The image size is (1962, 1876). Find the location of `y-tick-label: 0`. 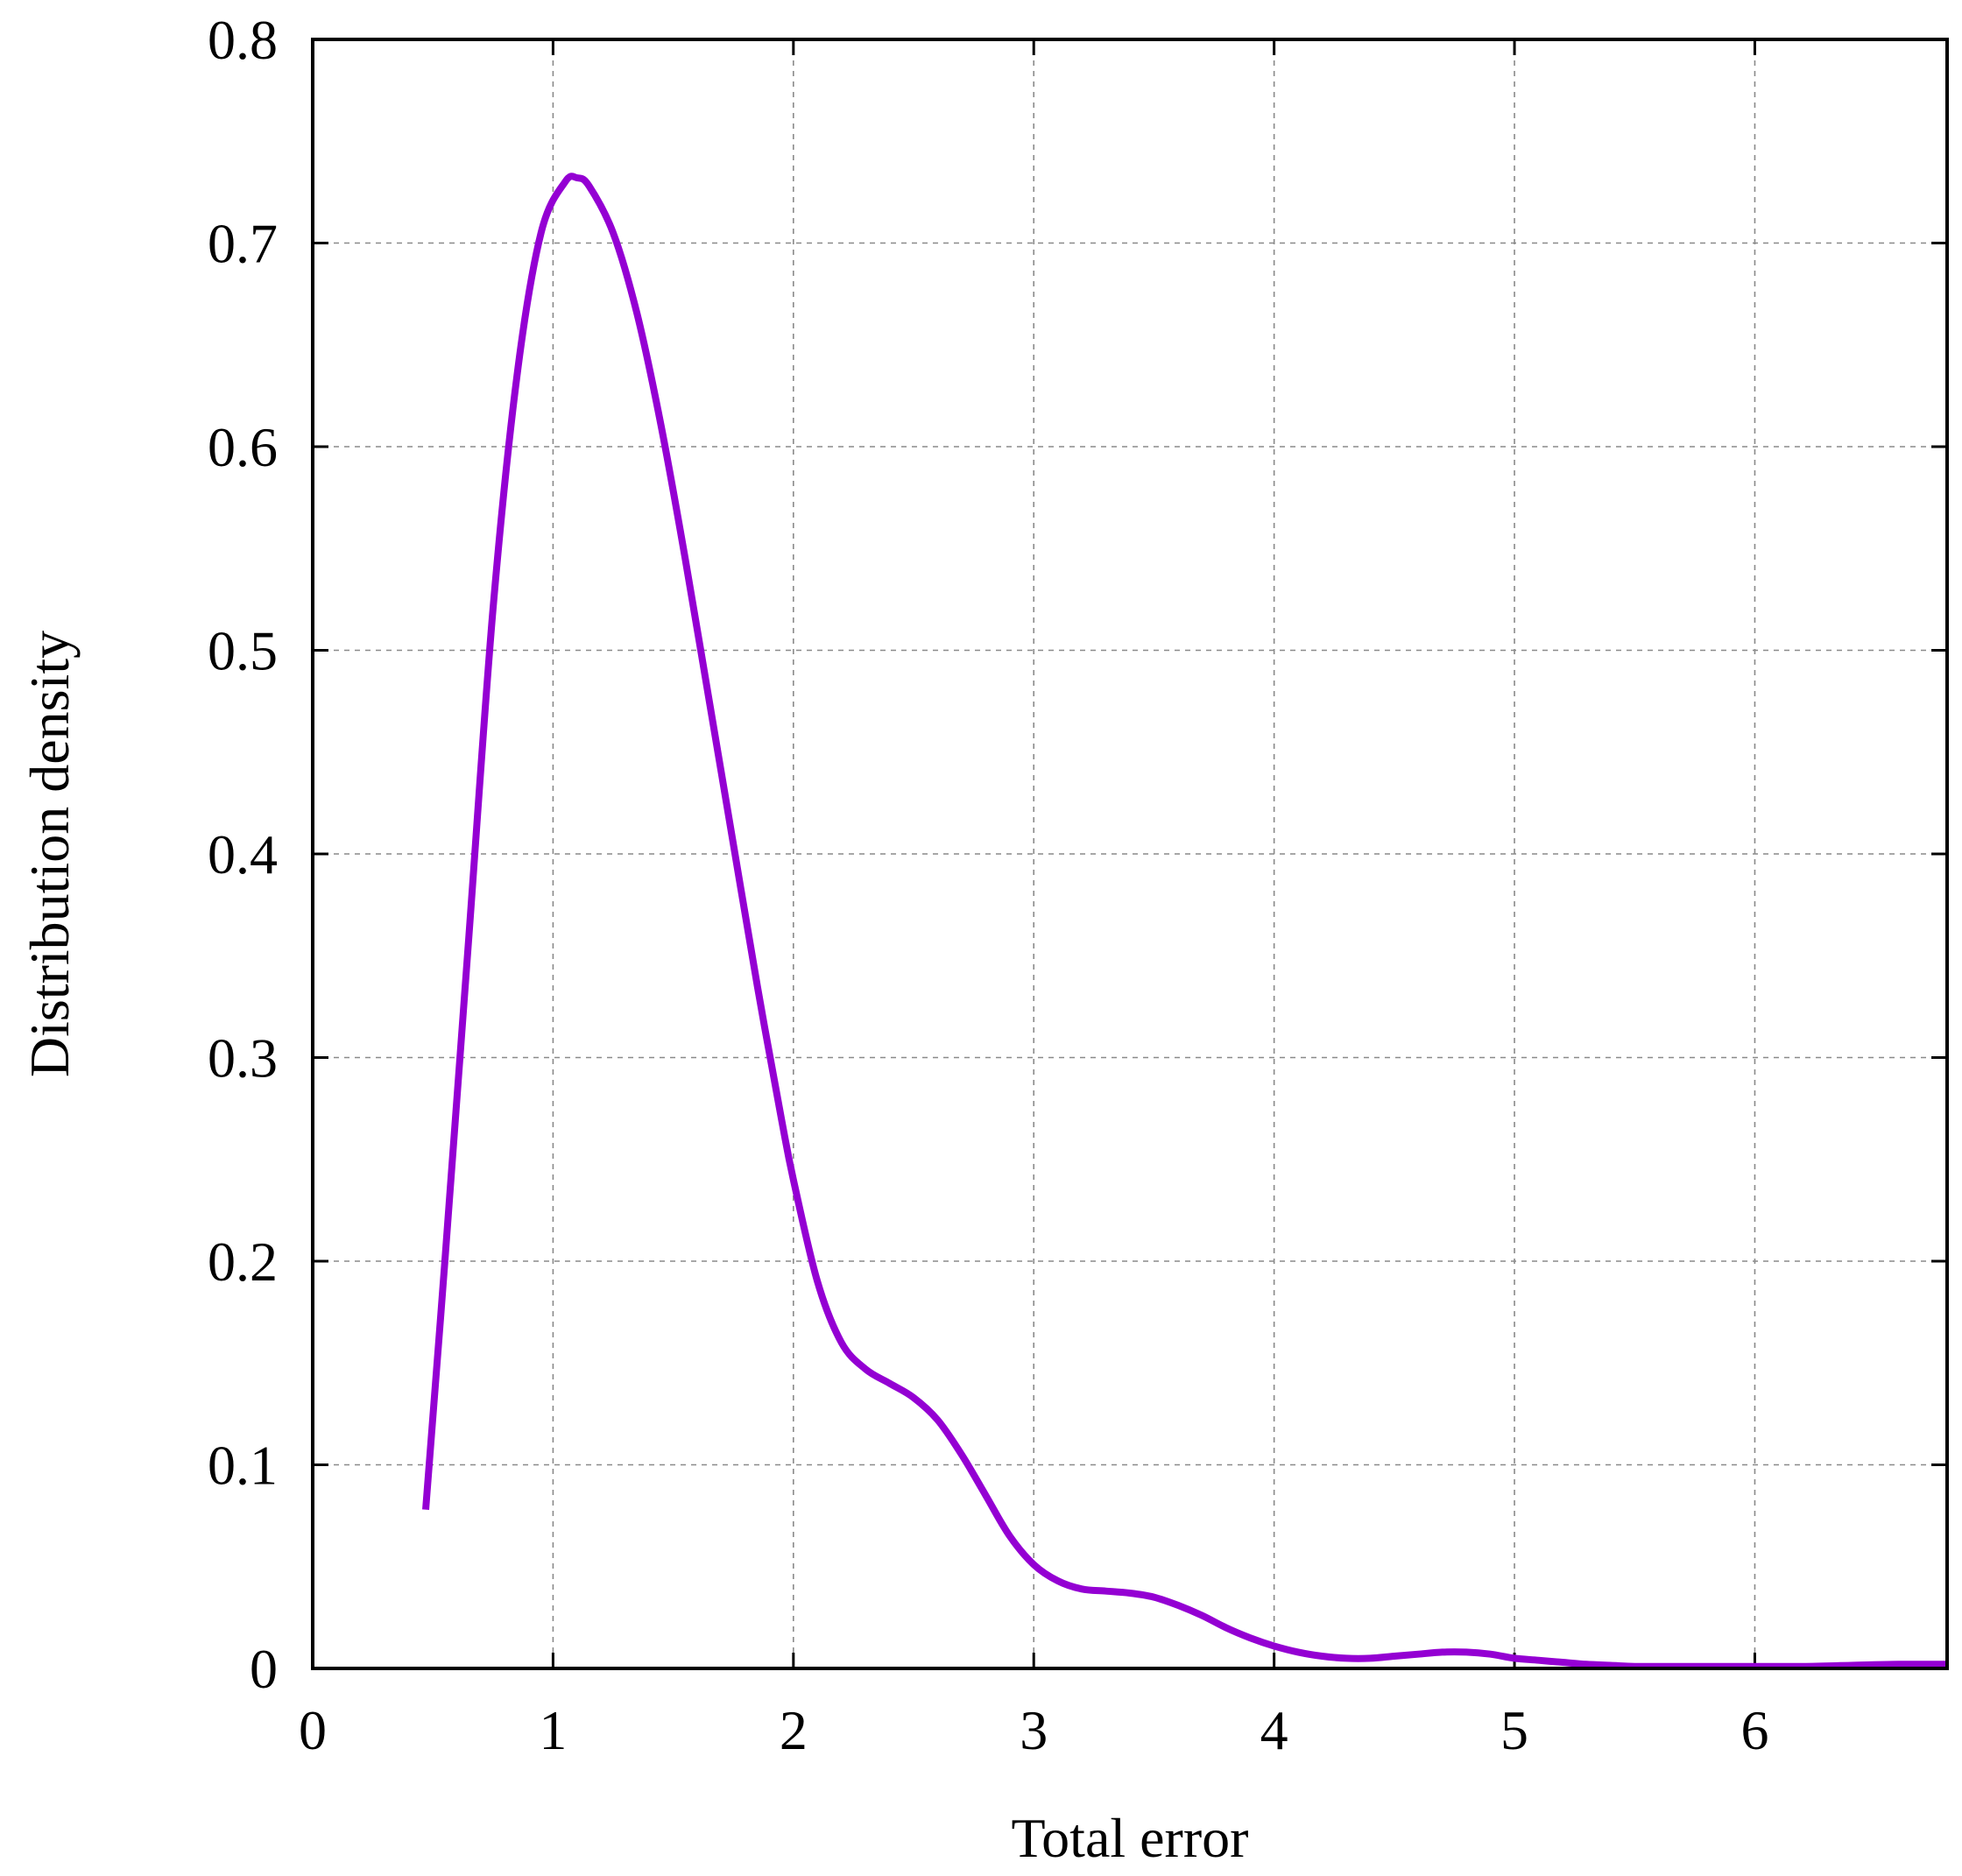

y-tick-label: 0 is located at coordinates (264, 1669).